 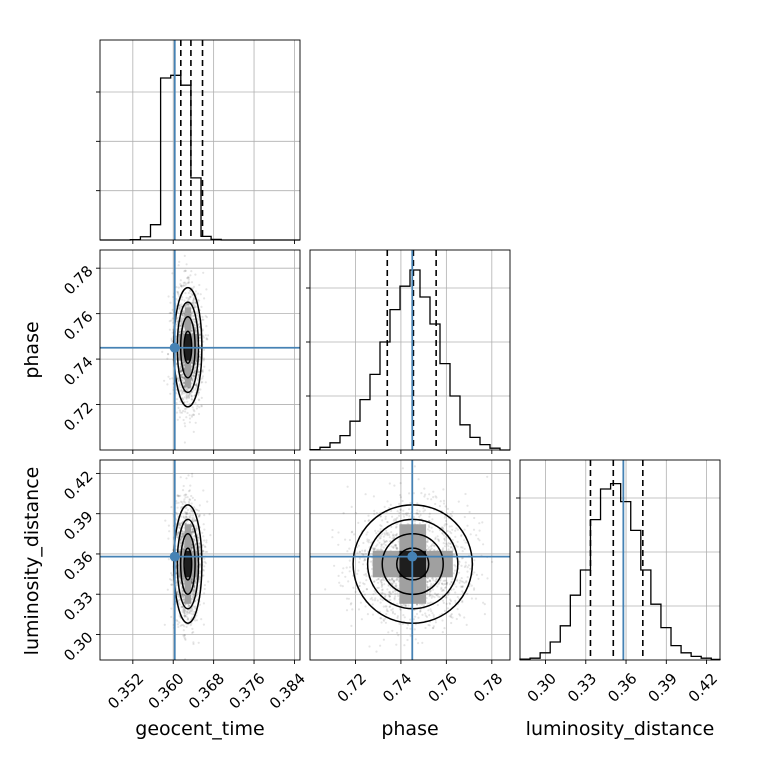 What do you see at coordinates (412, 556) in the screenshot?
I see `truth-marker` at bounding box center [412, 556].